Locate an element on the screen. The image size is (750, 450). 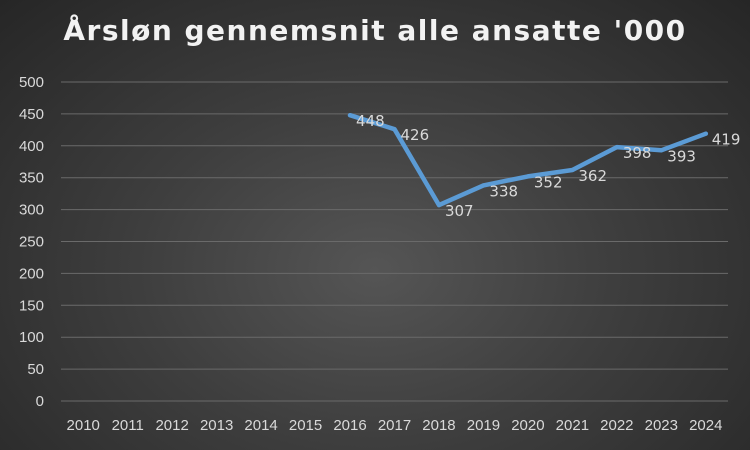
x-tick-label: 2016 is located at coordinates (349, 425).